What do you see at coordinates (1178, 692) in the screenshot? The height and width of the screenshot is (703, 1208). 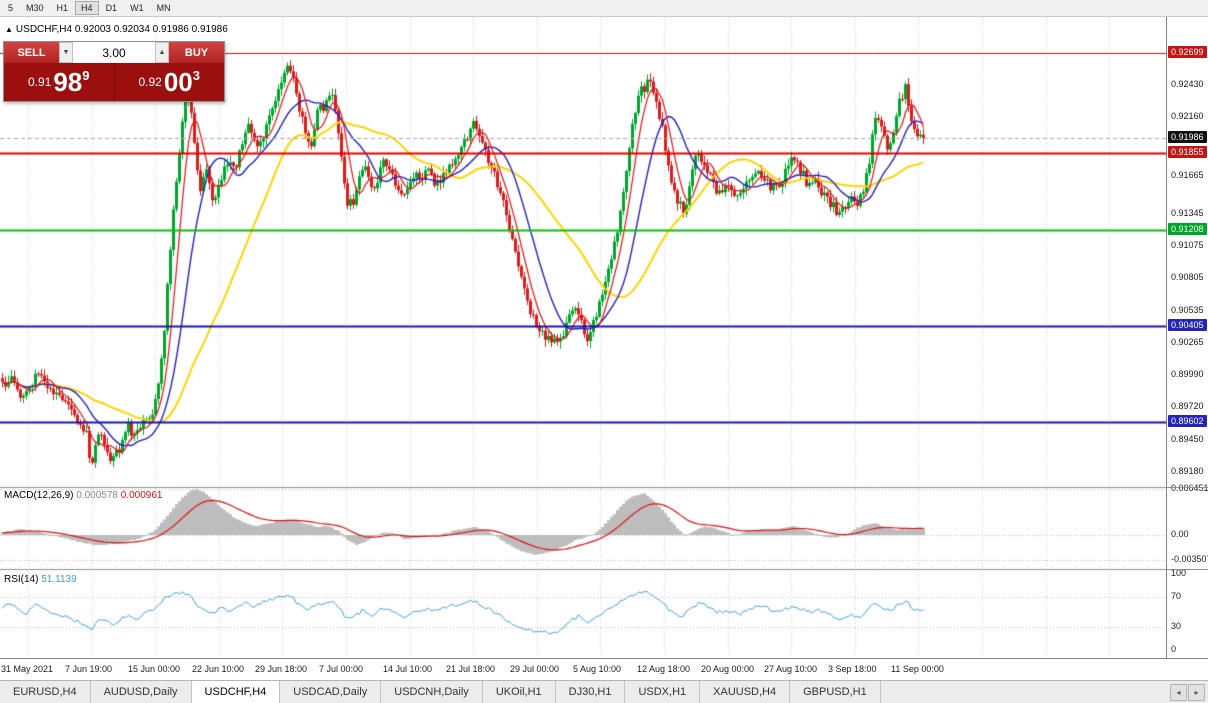 I see `tabs-scroll-left-button: ◂` at bounding box center [1178, 692].